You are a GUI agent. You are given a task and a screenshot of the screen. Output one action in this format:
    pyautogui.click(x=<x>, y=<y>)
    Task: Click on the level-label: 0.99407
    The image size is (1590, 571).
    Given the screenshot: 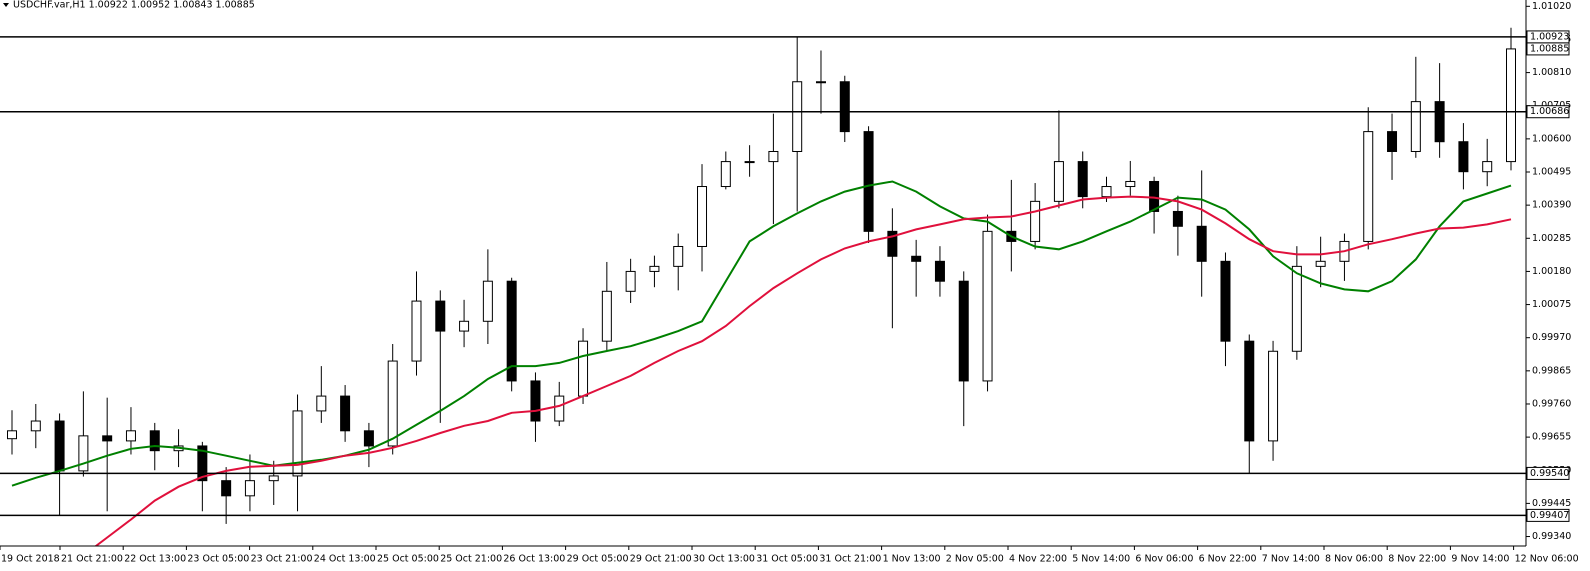 What is the action you would take?
    pyautogui.click(x=1549, y=515)
    